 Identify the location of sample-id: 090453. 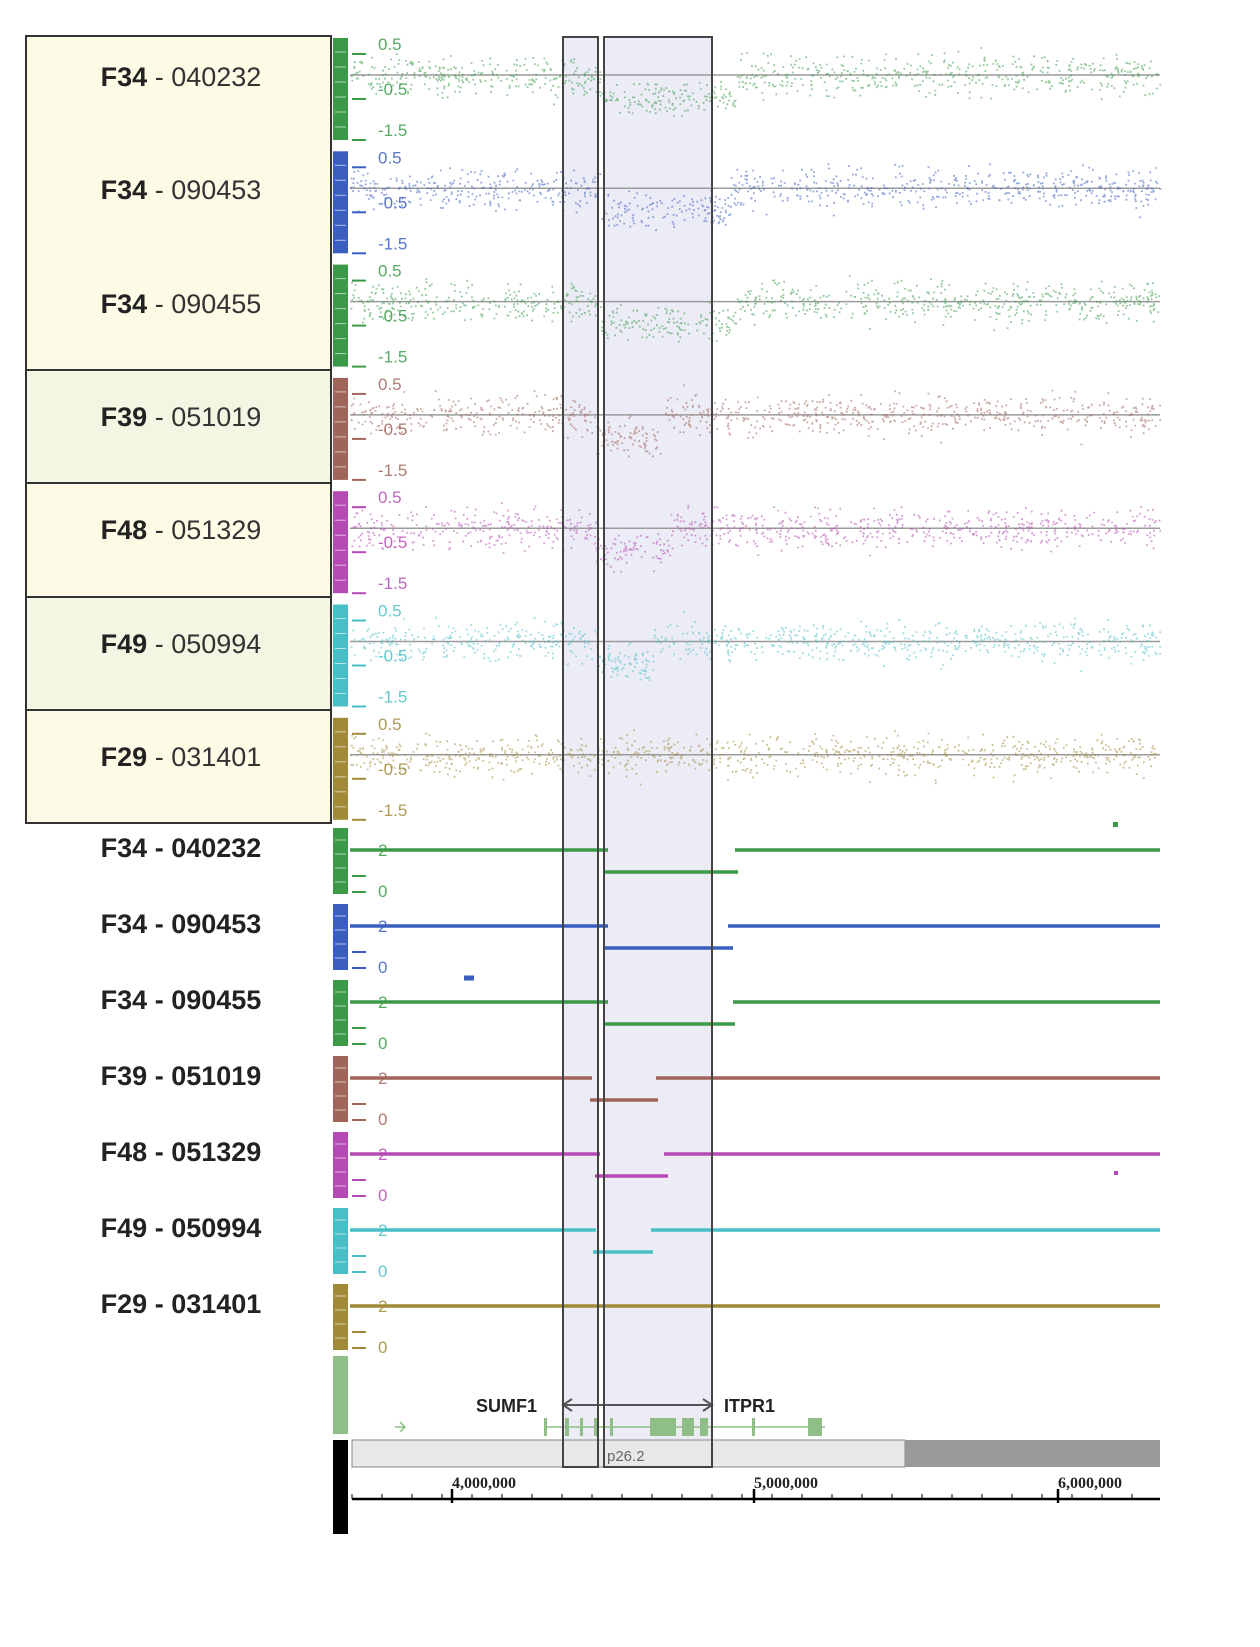
(216, 190).